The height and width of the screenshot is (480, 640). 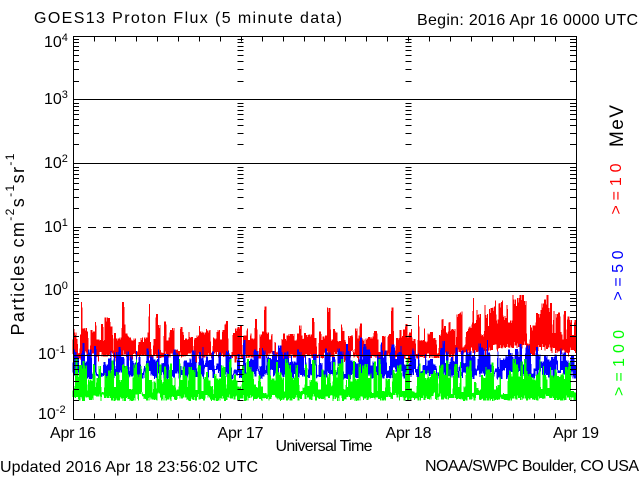 I want to click on svg-text:GOES13 Proton Flux (5 minute d: GOES13 Proton Flux (5 minute data), so click(x=188, y=18).